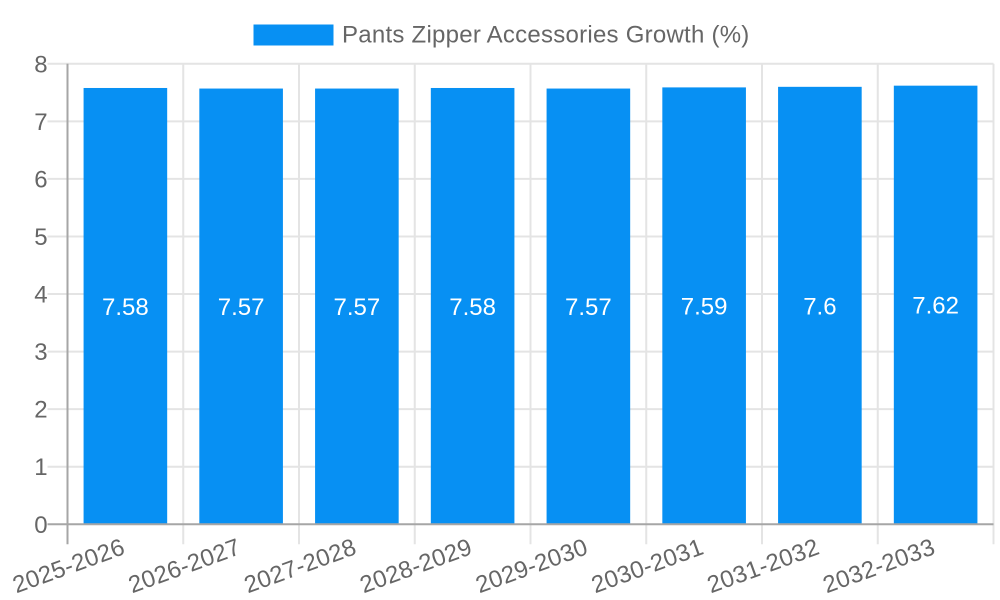 This screenshot has height=600, width=1000. Describe the element at coordinates (819, 306) in the screenshot. I see `svg-text: 7.6` at that location.